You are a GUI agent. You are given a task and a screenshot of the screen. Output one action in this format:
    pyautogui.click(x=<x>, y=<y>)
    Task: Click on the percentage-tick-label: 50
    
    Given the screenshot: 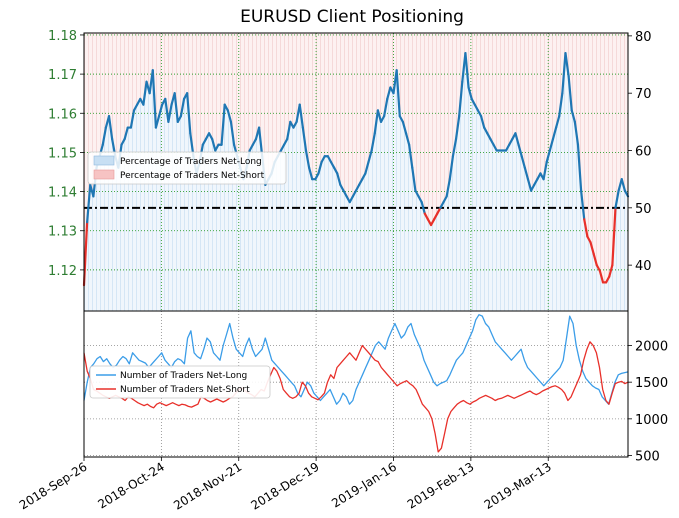 What is the action you would take?
    pyautogui.click(x=643, y=209)
    